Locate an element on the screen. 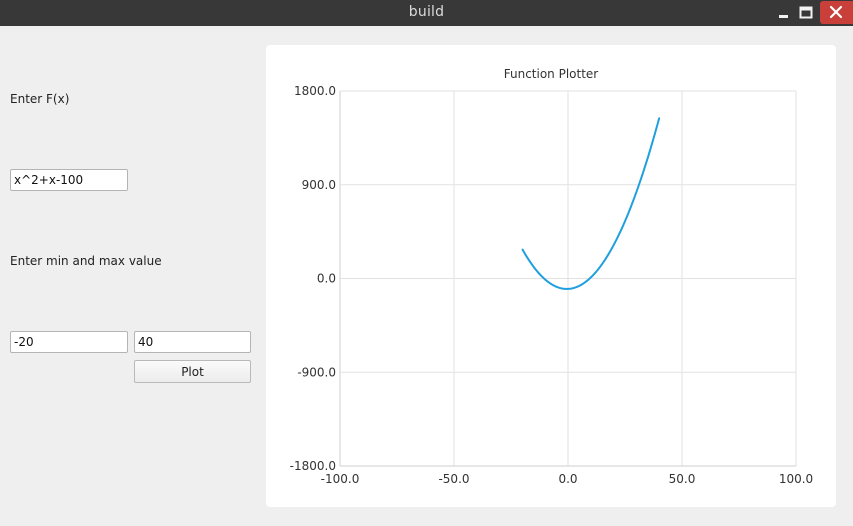  y-tick-label: -900.0 is located at coordinates (316, 372).